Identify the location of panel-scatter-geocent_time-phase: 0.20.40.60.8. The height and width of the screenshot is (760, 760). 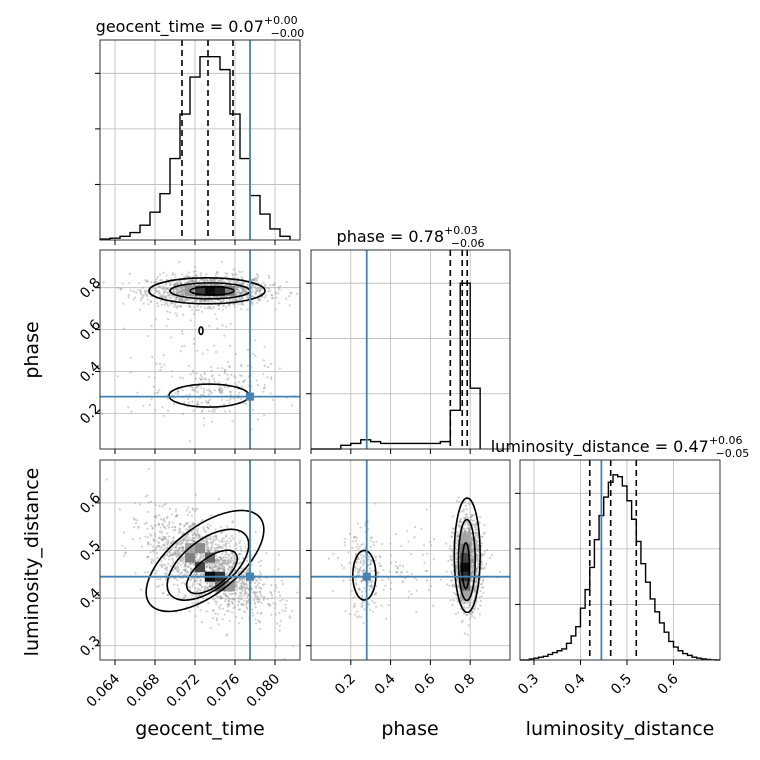
(189, 351).